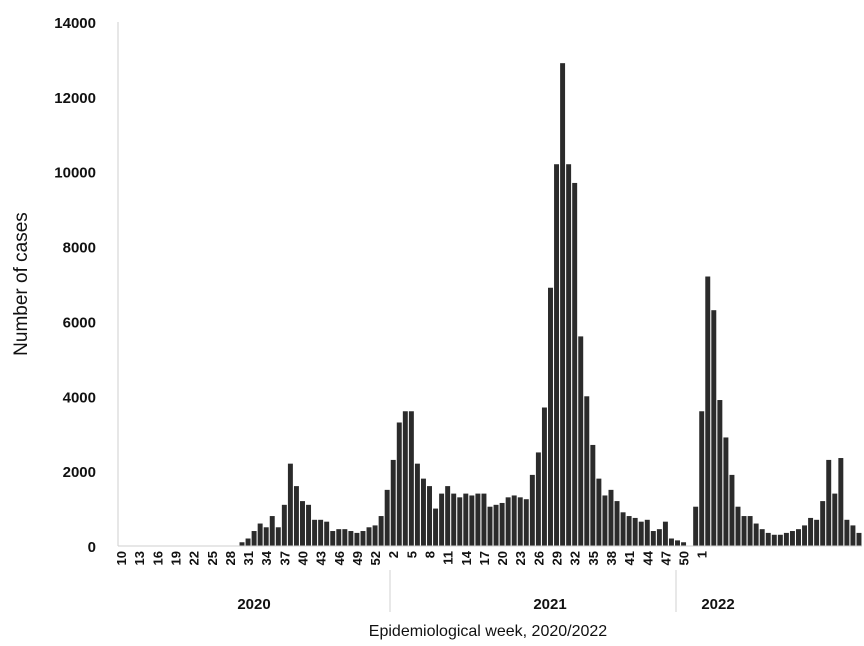  I want to click on x-tick-label: 37, so click(284, 558).